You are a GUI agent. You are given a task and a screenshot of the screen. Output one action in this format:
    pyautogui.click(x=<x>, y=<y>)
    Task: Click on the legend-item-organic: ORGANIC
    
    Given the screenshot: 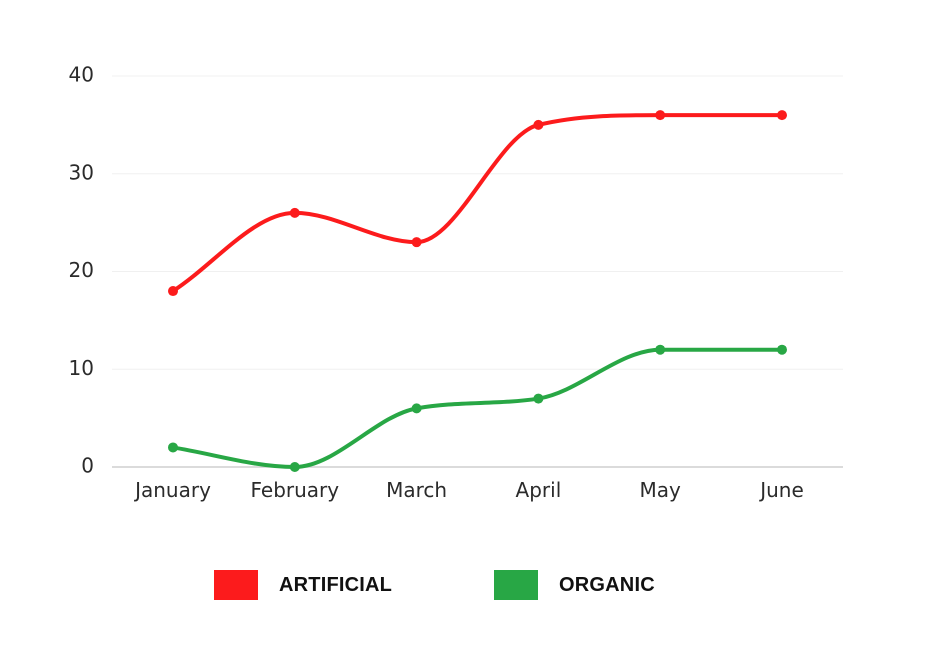 What is the action you would take?
    pyautogui.click(x=574, y=585)
    